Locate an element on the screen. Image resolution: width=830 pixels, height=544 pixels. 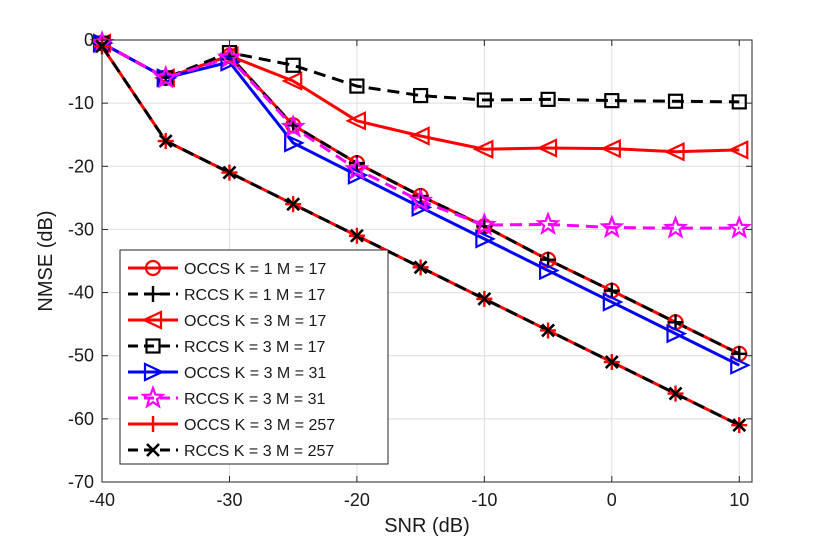
legend-label-3: OCCS K = 3 M = 17 is located at coordinates (255, 321).